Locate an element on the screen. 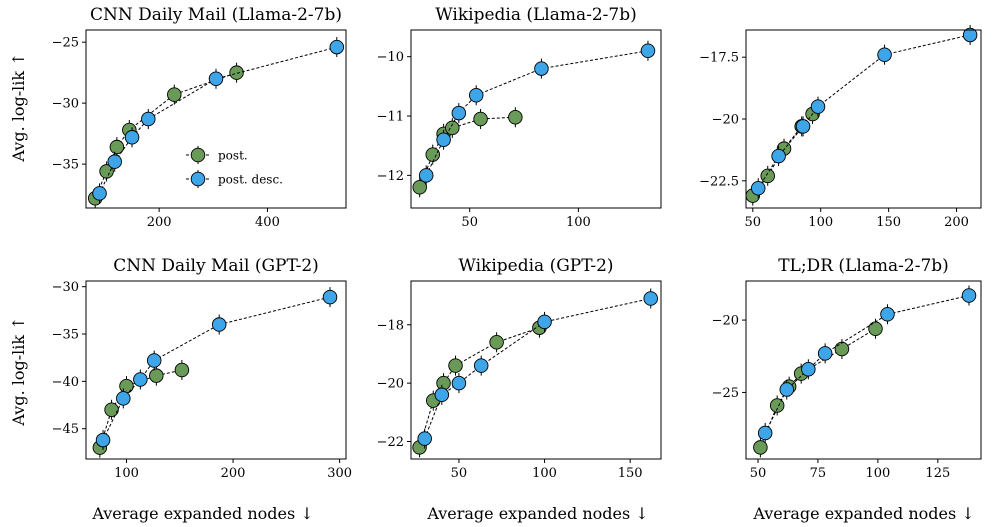  legend-label: post. desc. is located at coordinates (250, 180).